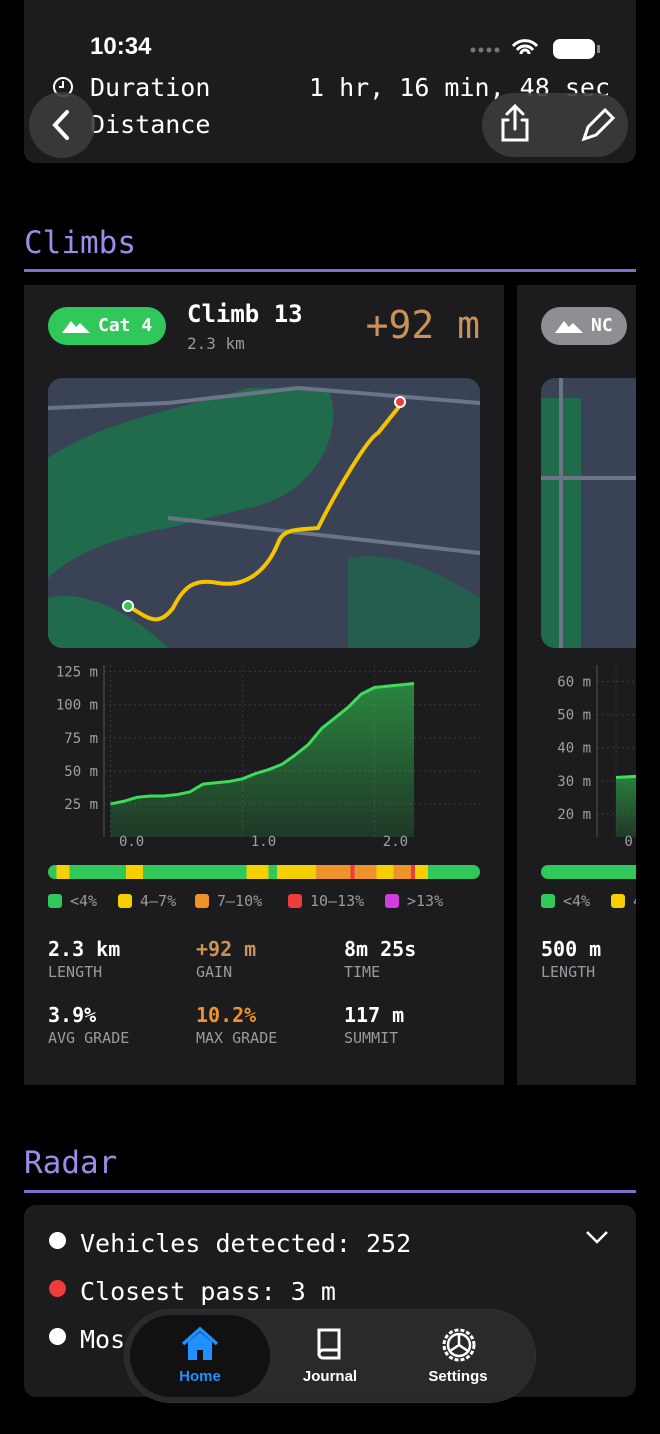 Image resolution: width=660 pixels, height=1434 pixels. Describe the element at coordinates (80, 243) in the screenshot. I see `section-title: Climbs` at that location.